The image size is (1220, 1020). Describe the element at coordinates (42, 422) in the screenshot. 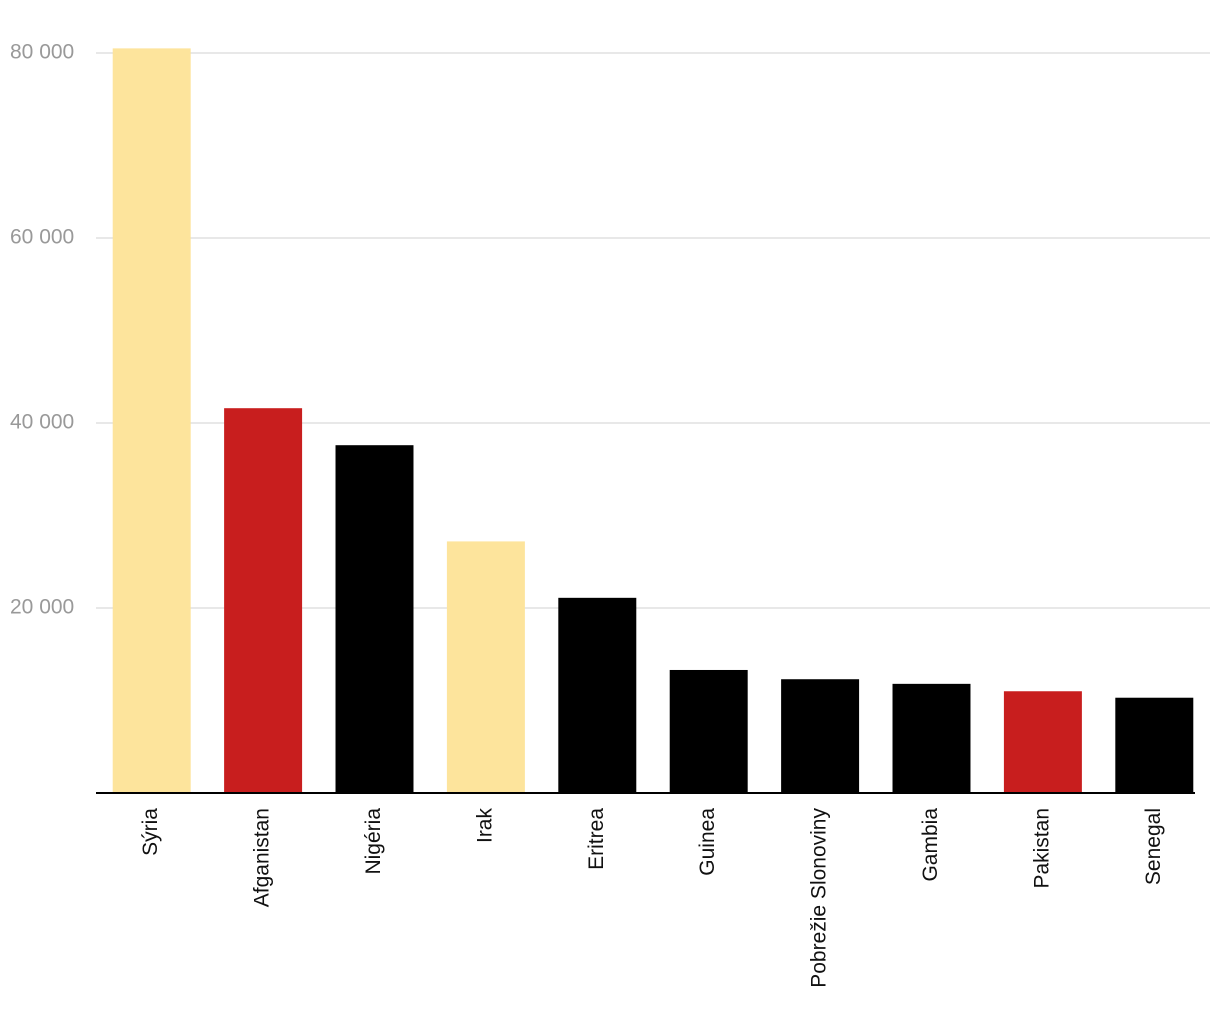

I see `y-tick-label: 40 000` at that location.